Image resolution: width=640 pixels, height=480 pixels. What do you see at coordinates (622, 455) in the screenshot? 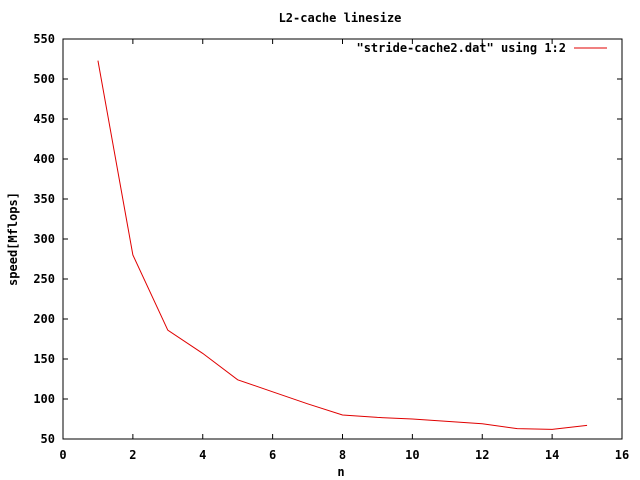
I see `x-tick-label: 16` at bounding box center [622, 455].